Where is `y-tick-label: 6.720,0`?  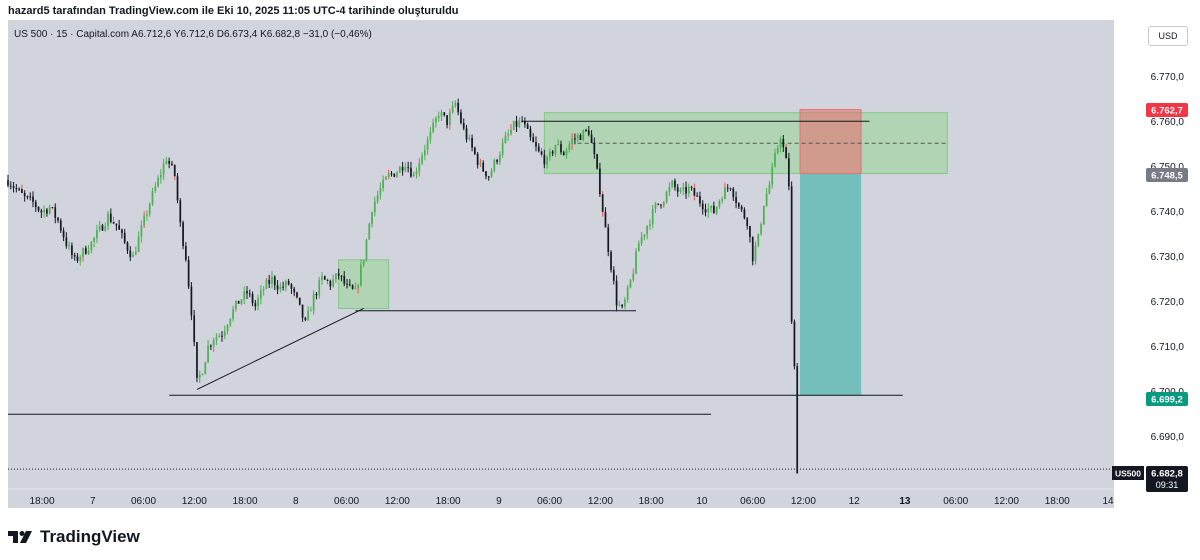 y-tick-label: 6.720,0 is located at coordinates (1168, 302).